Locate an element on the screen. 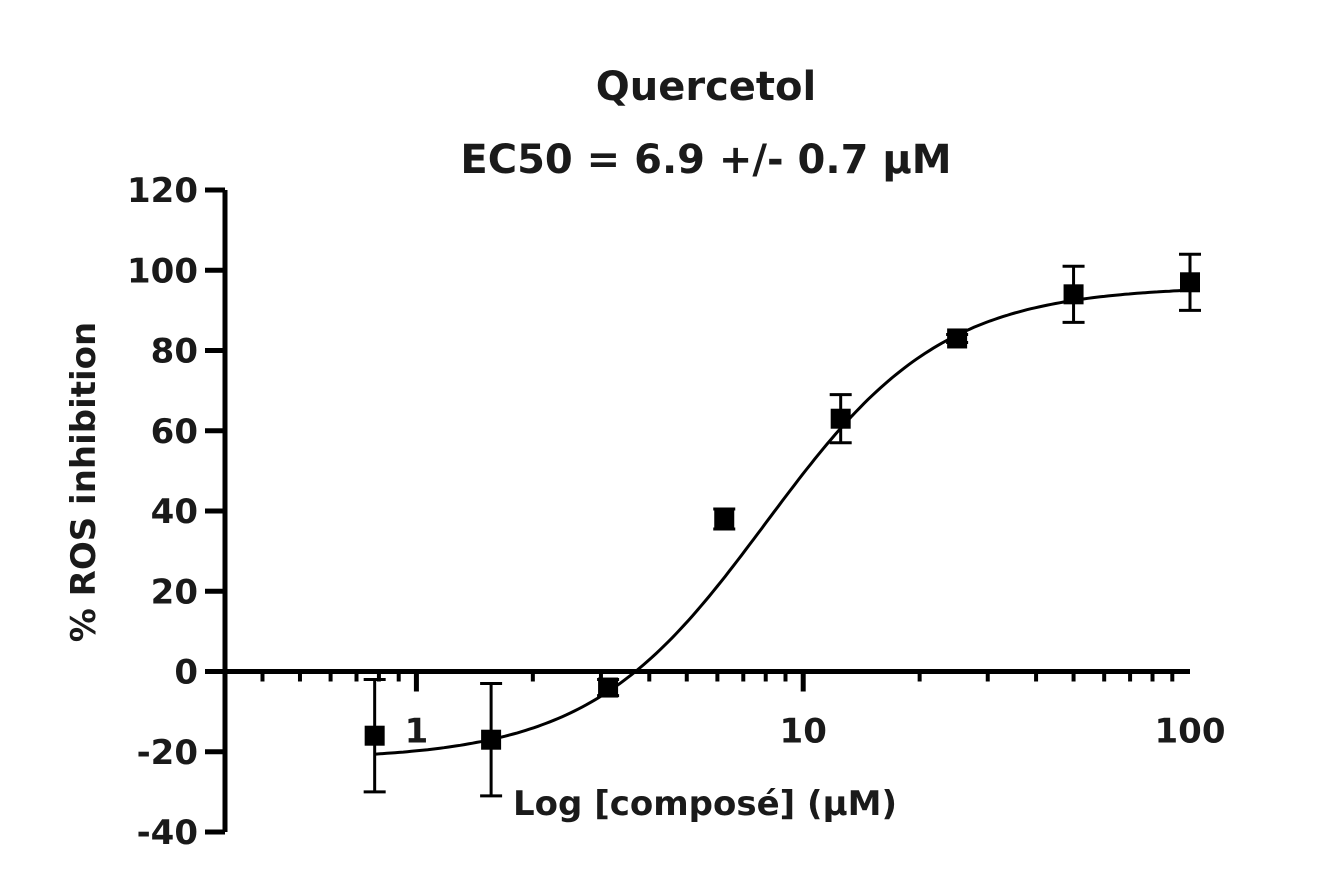  x-axis: 1 10 100 is located at coordinates (725, 710).